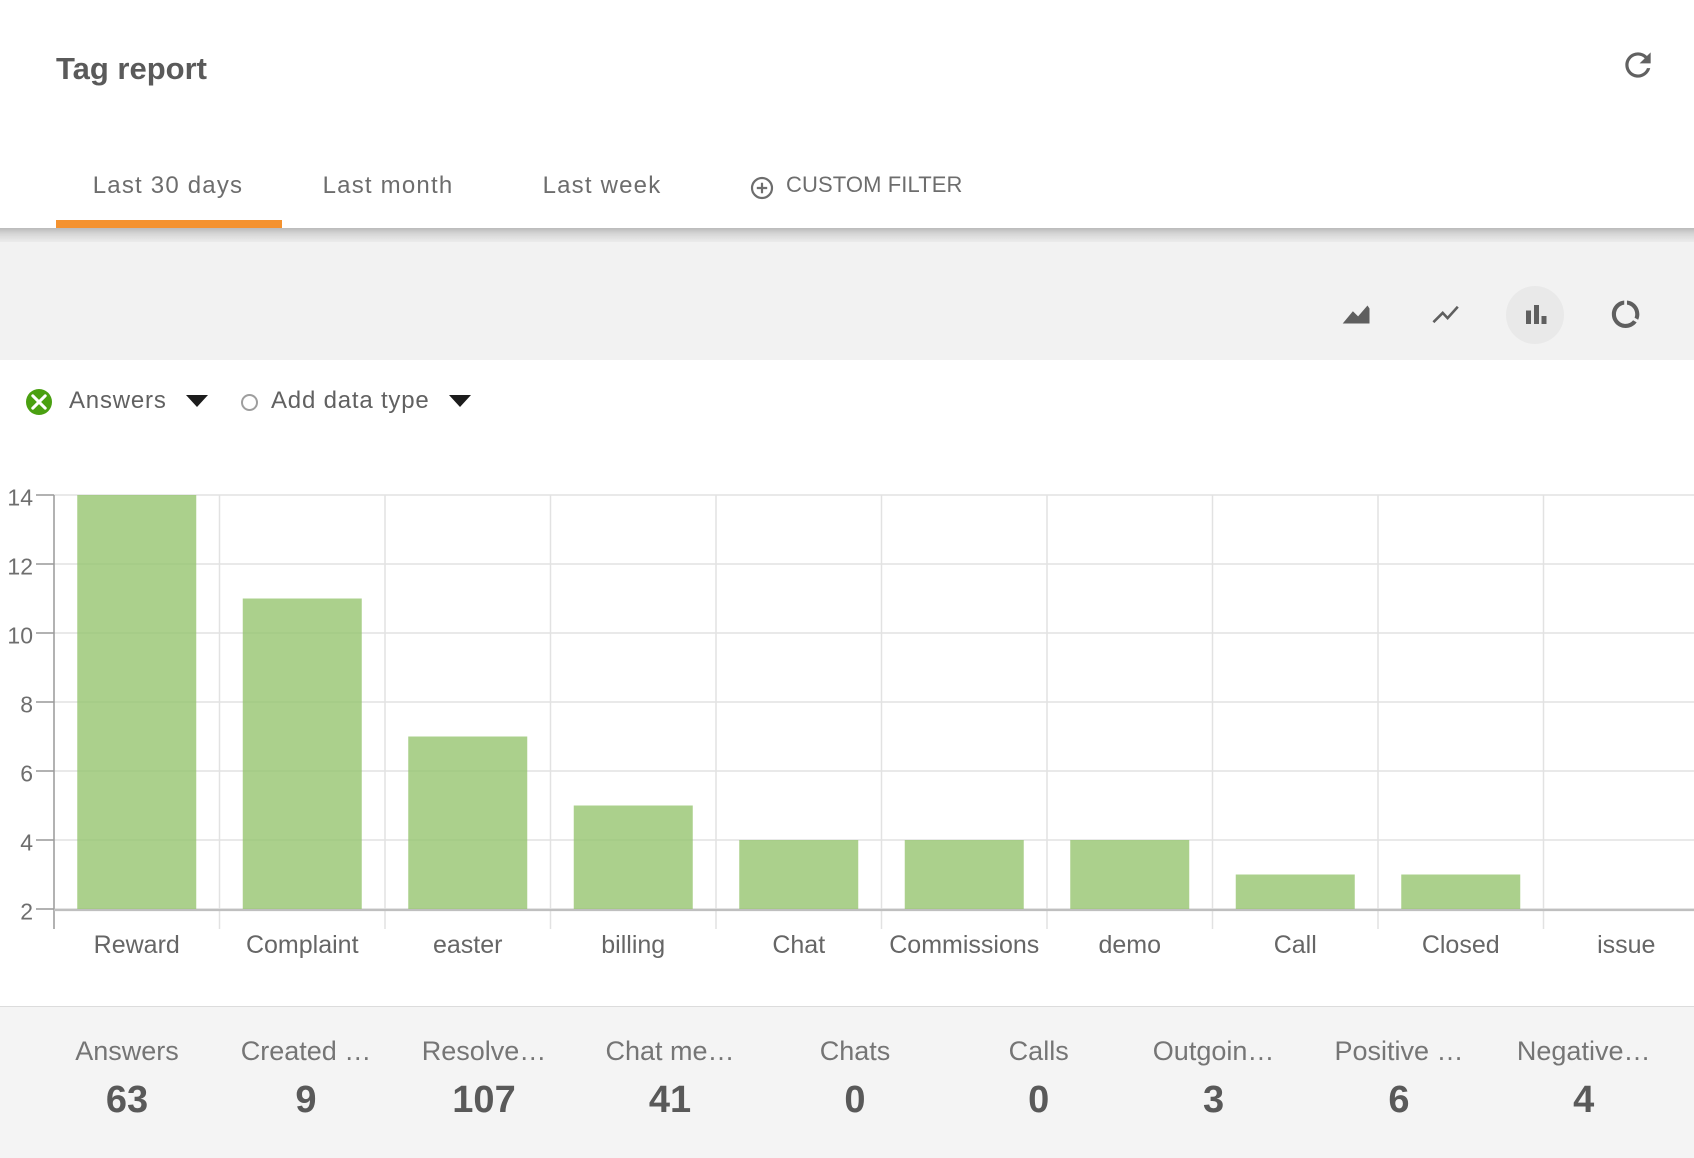 The width and height of the screenshot is (1694, 1158). Describe the element at coordinates (467, 945) in the screenshot. I see `svg-text: easter` at that location.